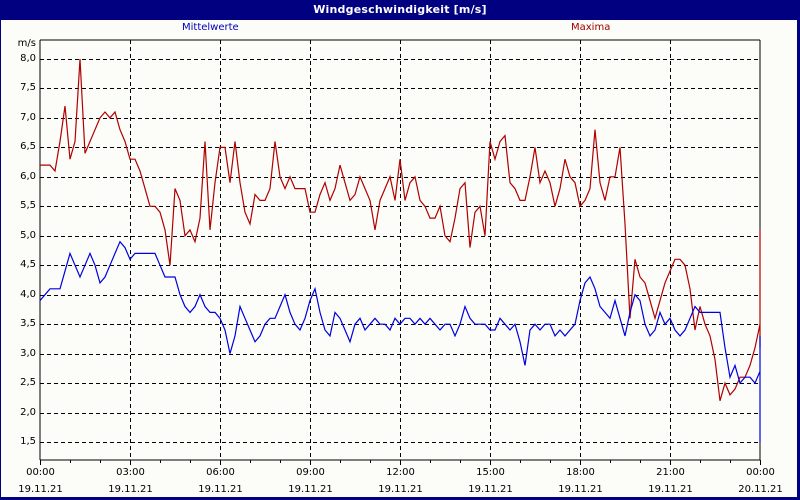 This screenshot has height=500, width=800. Describe the element at coordinates (580, 472) in the screenshot. I see `x-tick-time: 18:00` at that location.